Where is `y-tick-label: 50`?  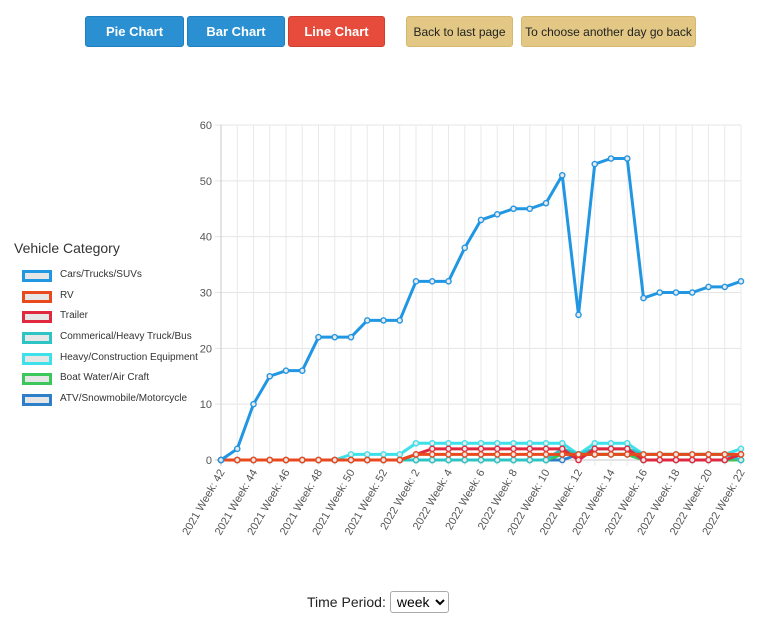
y-tick-label: 50 is located at coordinates (206, 182).